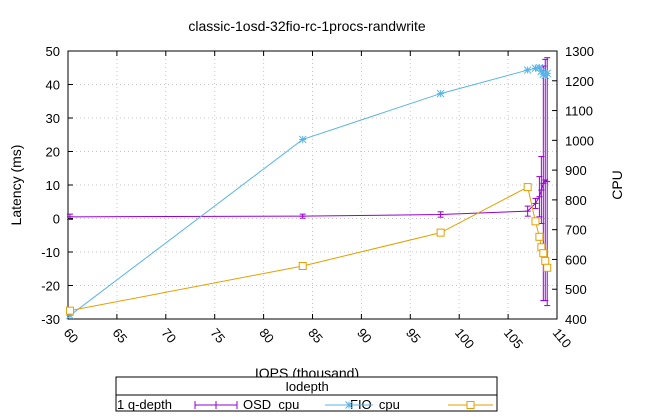  Describe the element at coordinates (375, 404) in the screenshot. I see `legend-label: FIO_cpu` at that location.